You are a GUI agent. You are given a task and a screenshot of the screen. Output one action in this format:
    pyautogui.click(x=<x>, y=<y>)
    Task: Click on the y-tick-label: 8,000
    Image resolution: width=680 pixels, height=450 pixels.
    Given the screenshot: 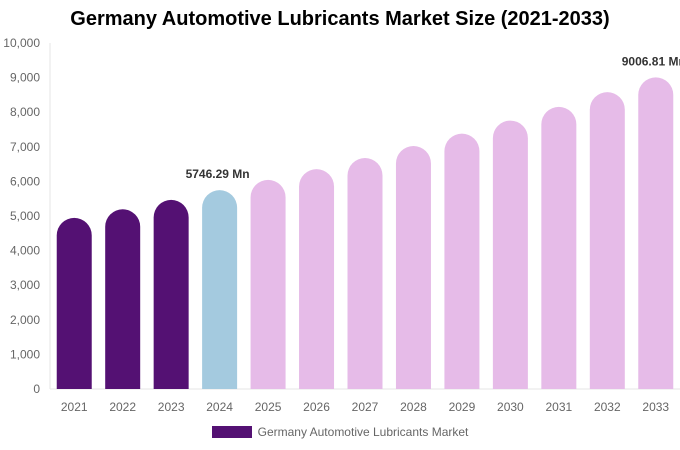 What is the action you would take?
    pyautogui.click(x=25, y=112)
    